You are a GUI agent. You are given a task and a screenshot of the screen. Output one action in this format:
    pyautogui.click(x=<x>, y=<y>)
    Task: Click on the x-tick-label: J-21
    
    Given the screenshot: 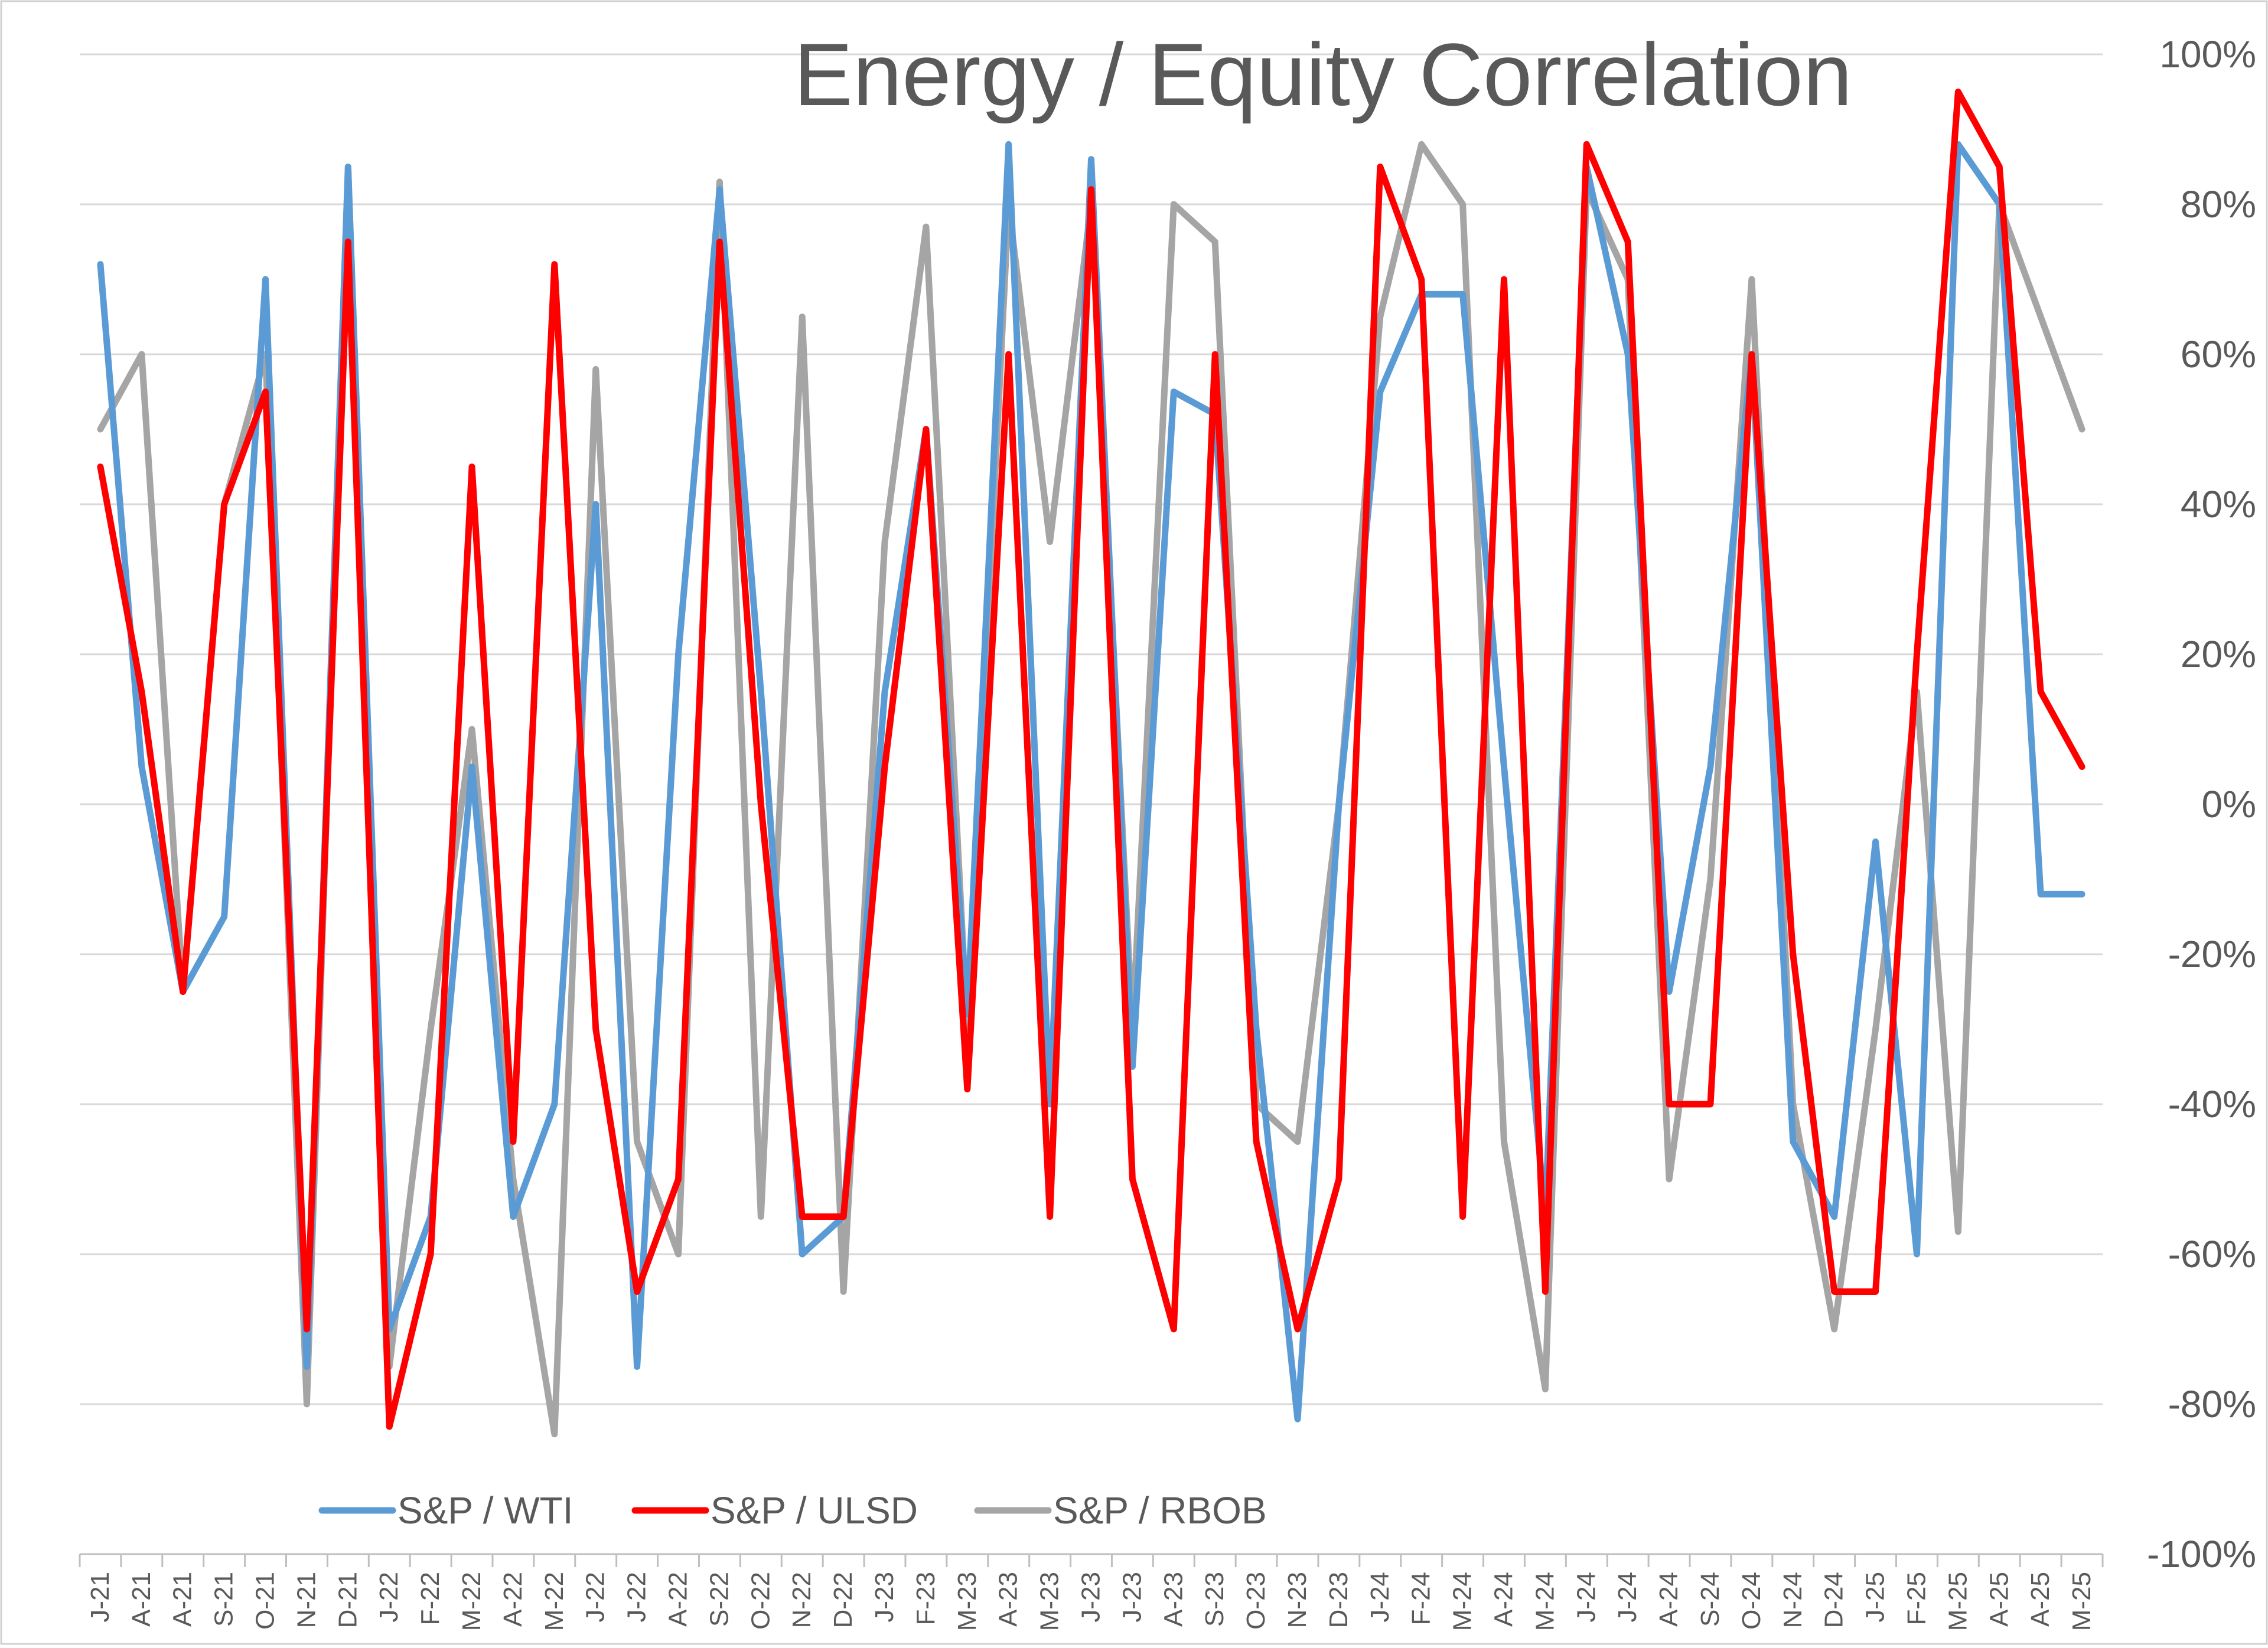 What is the action you would take?
    pyautogui.click(x=100, y=1598)
    